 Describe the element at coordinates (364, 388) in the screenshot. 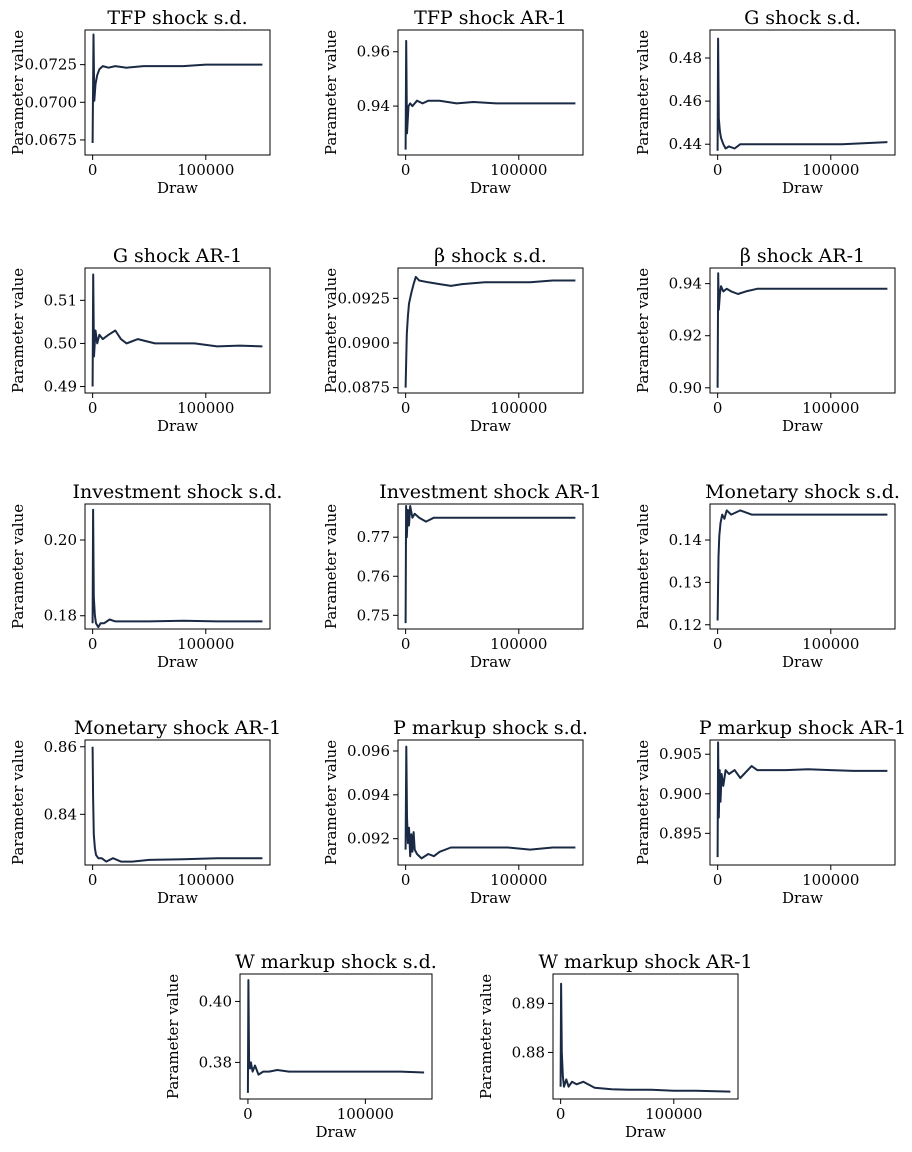

I see `y-tick-label: 0.0875` at that location.